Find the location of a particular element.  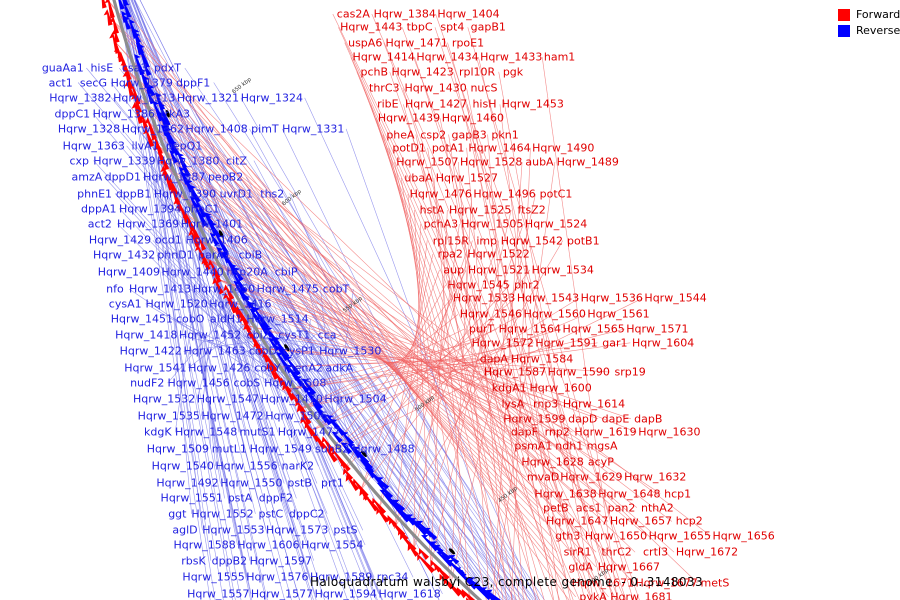

gene-label: csa3 is located at coordinates (134, 68).